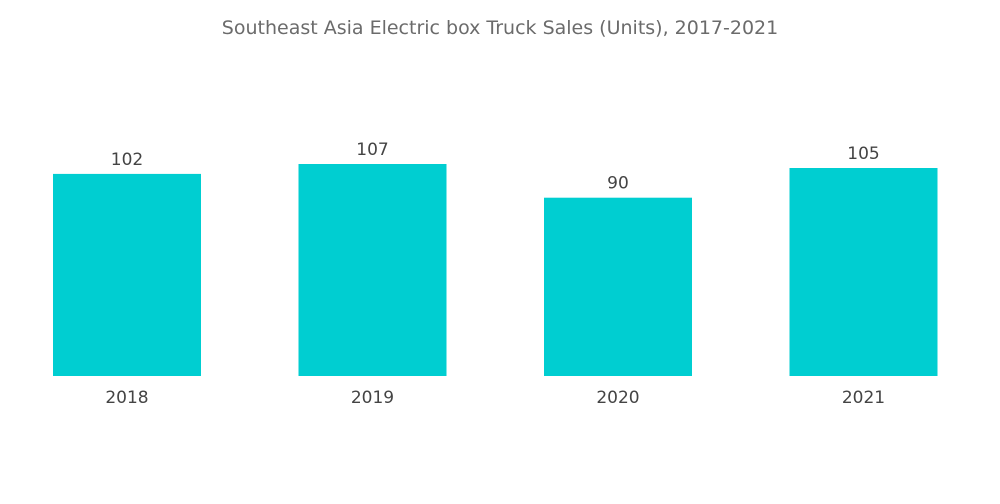 The height and width of the screenshot is (504, 1000). Describe the element at coordinates (863, 154) in the screenshot. I see `value-label-2021: 105` at that location.